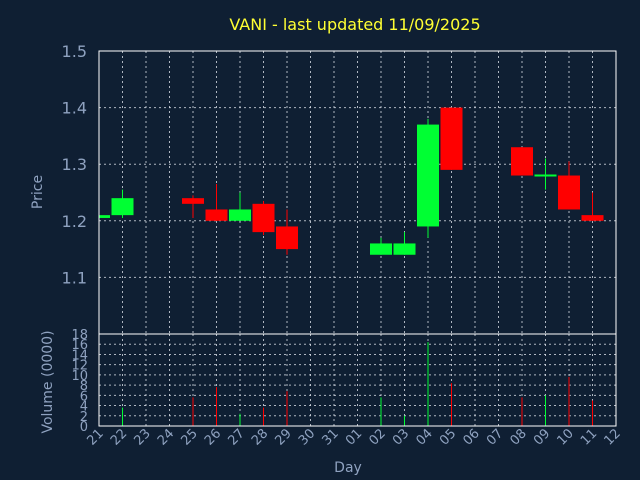  Describe the element at coordinates (48, 381) in the screenshot. I see `volume-axis-label: Volume (0000)` at that location.